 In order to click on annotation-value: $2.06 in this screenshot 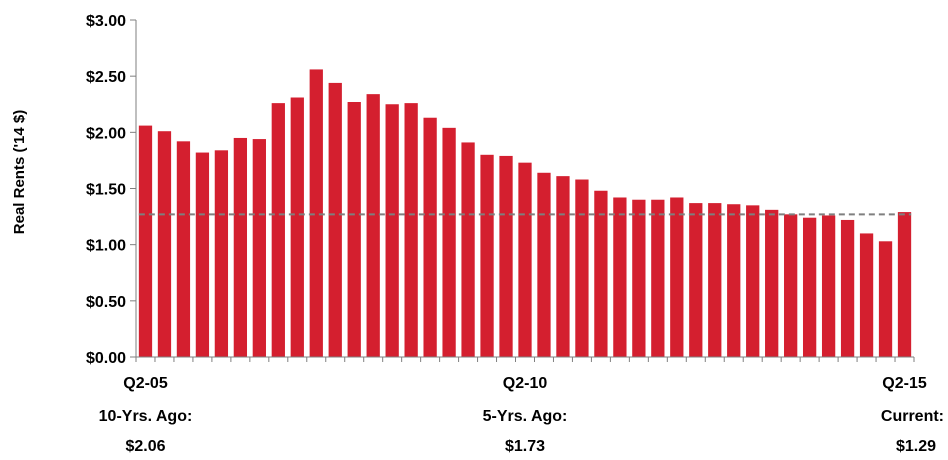, I will do `click(145, 446)`.